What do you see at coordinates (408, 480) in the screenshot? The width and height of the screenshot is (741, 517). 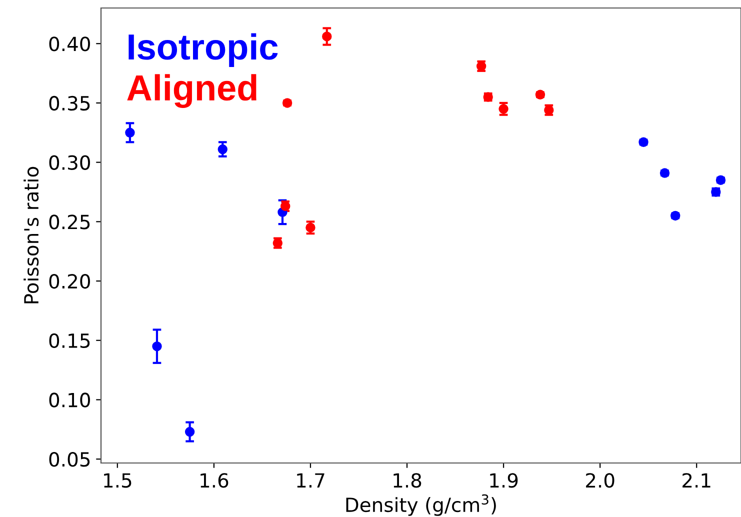 I see `x-tick-label: 1.8` at bounding box center [408, 480].